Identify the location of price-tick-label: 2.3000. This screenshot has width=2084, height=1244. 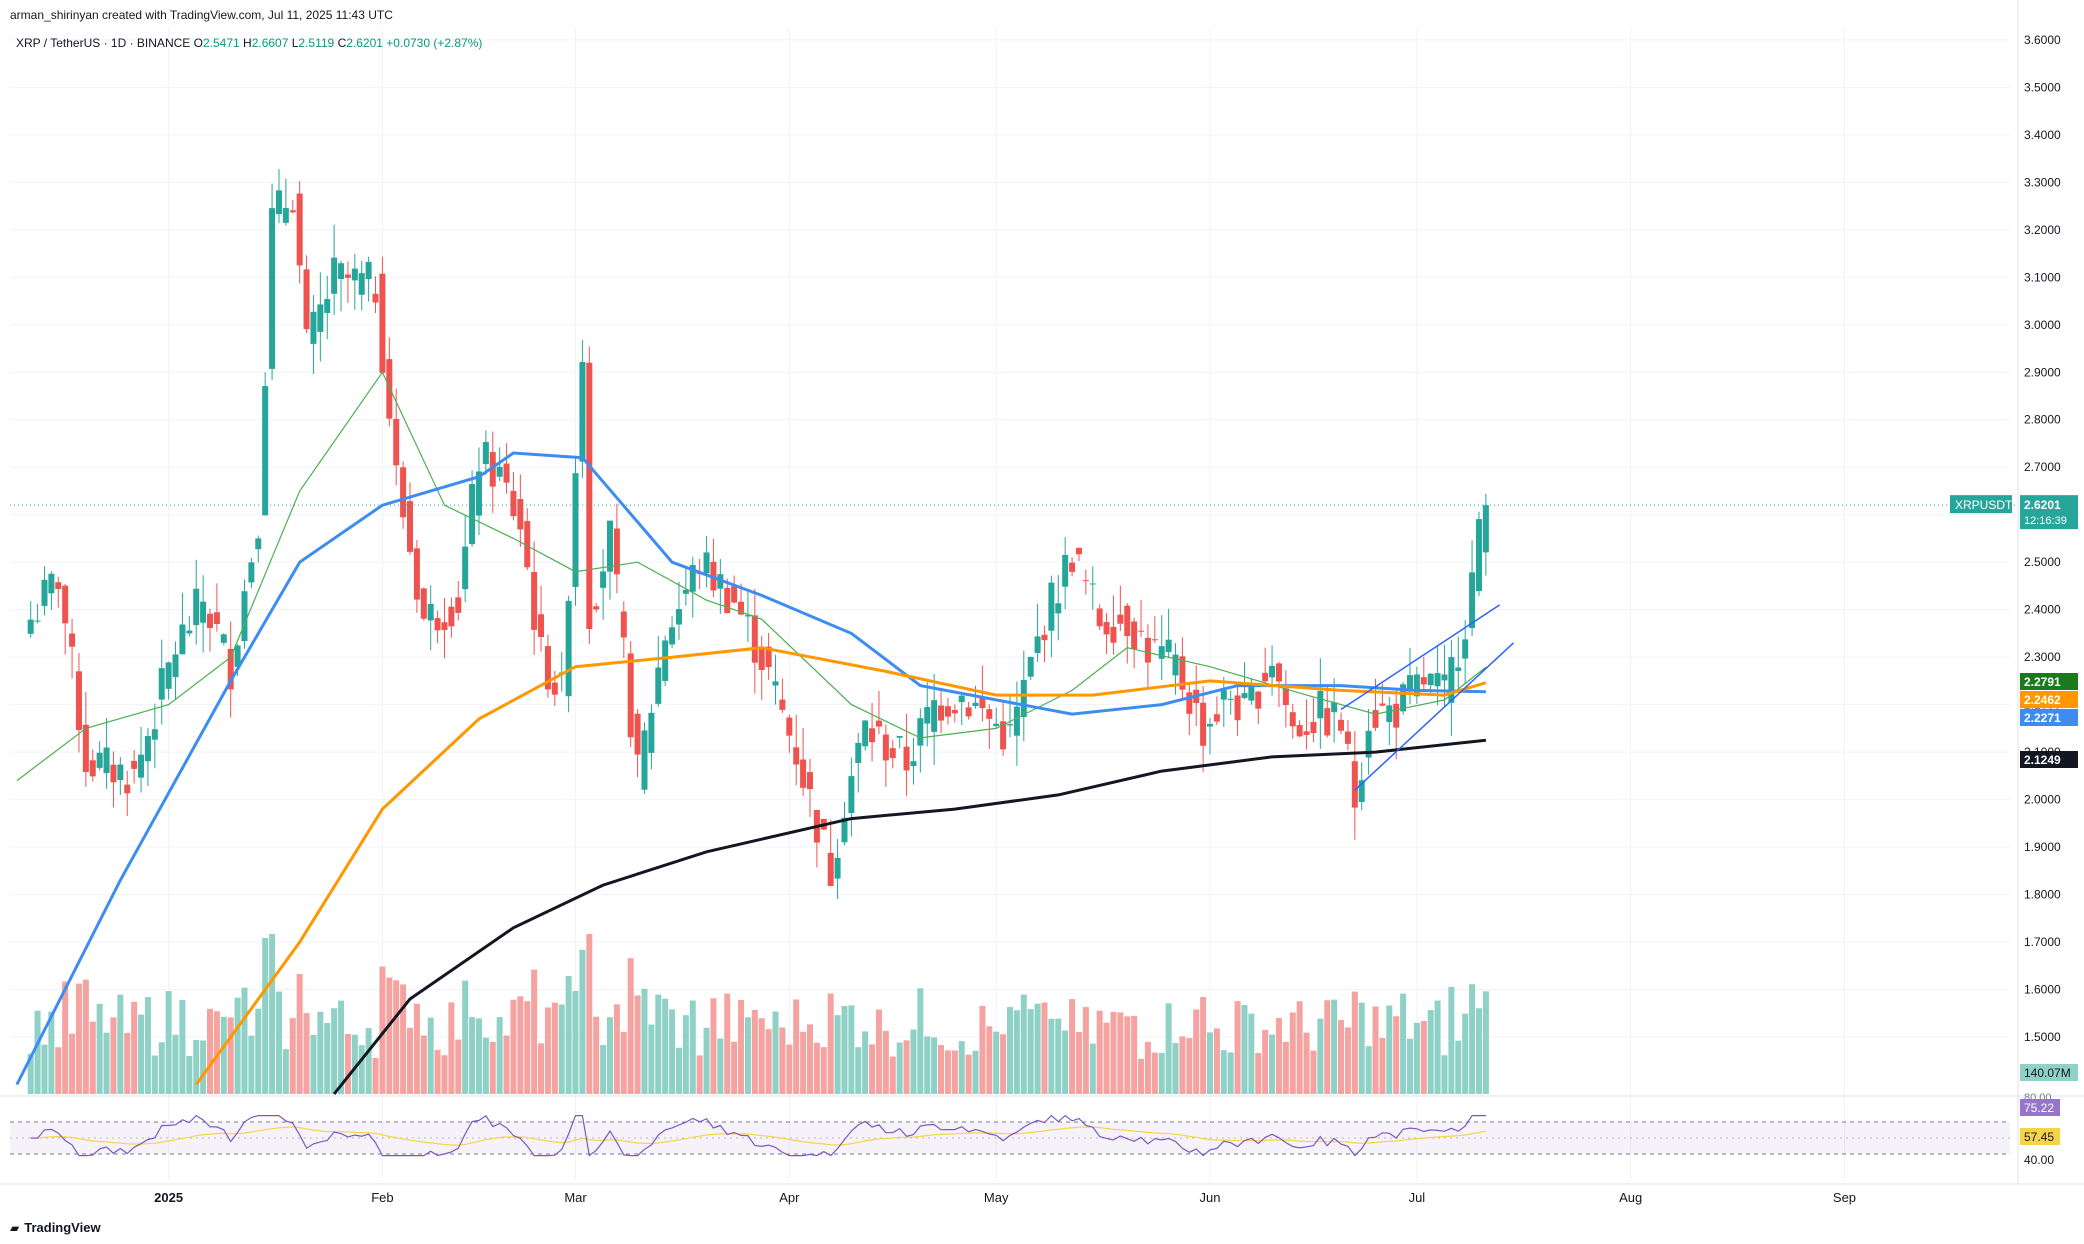
(2042, 657).